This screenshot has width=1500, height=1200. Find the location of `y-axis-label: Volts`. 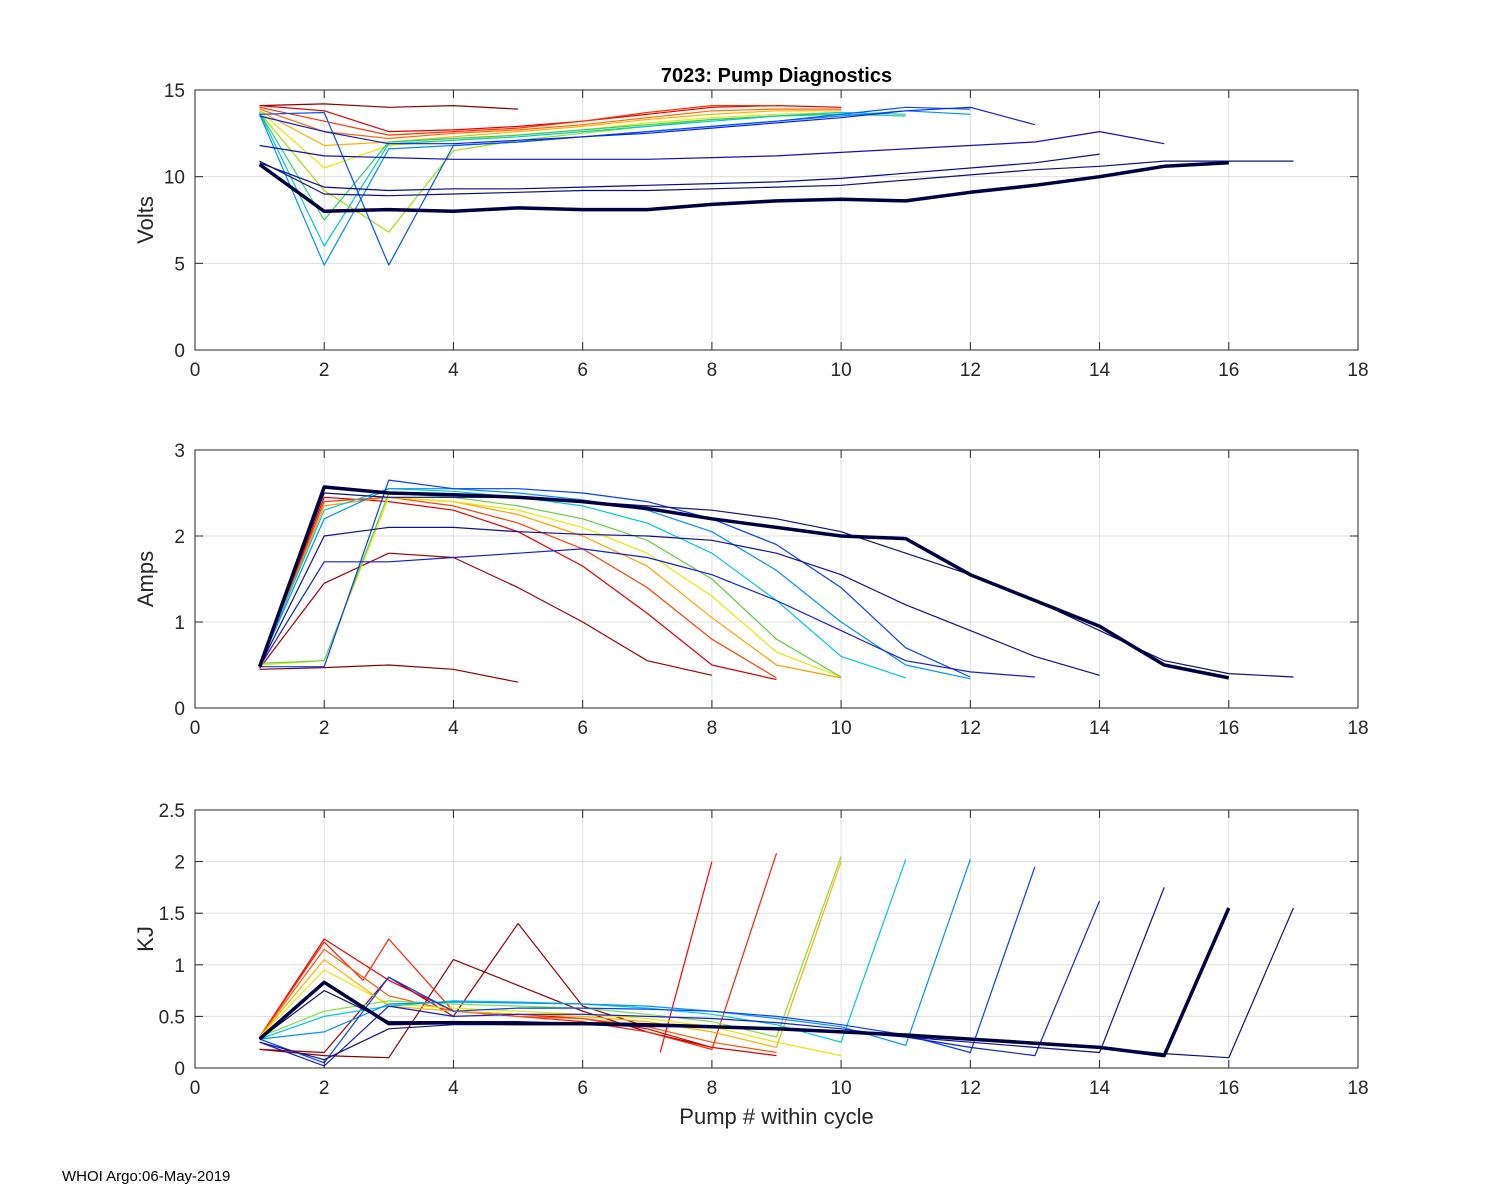

y-axis-label: Volts is located at coordinates (145, 220).